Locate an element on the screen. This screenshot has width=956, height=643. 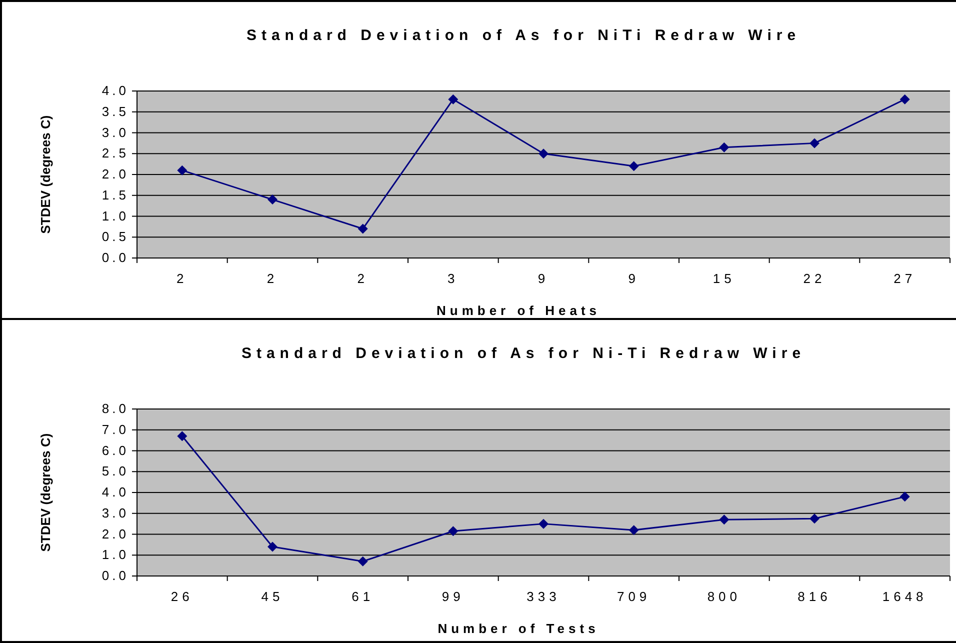
x-tick-label: 709 is located at coordinates (633, 596).